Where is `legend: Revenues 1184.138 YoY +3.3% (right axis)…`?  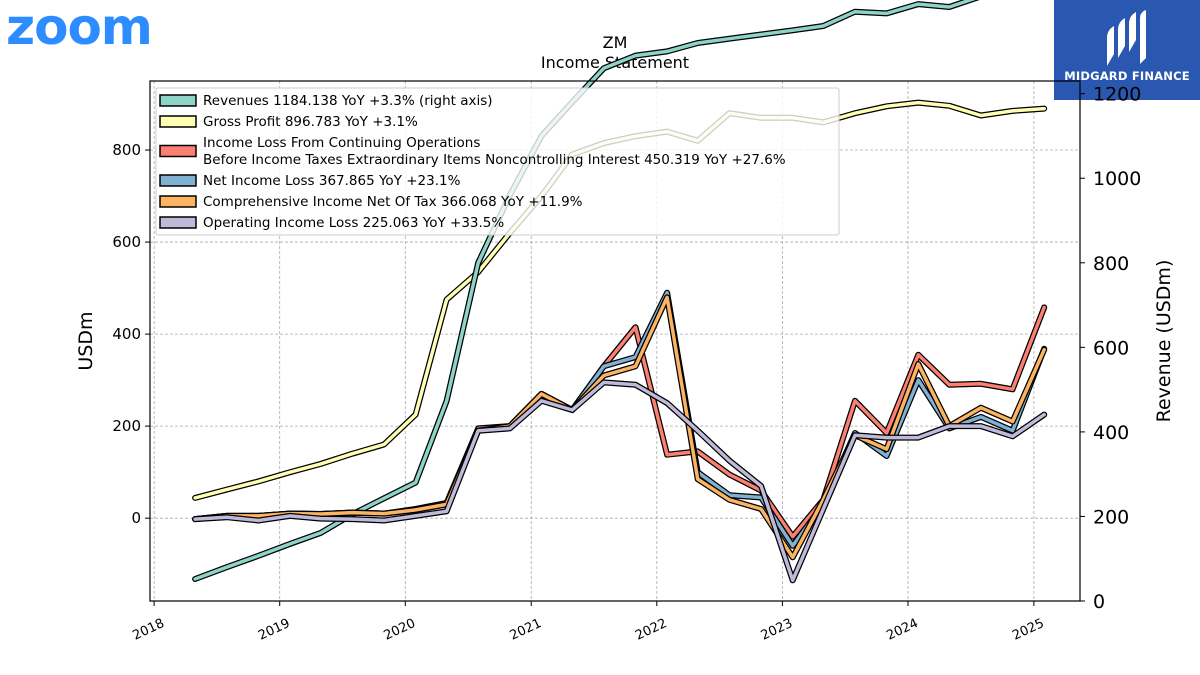 legend: Revenues 1184.138 YoY +3.3% (right axis)… is located at coordinates (497, 161).